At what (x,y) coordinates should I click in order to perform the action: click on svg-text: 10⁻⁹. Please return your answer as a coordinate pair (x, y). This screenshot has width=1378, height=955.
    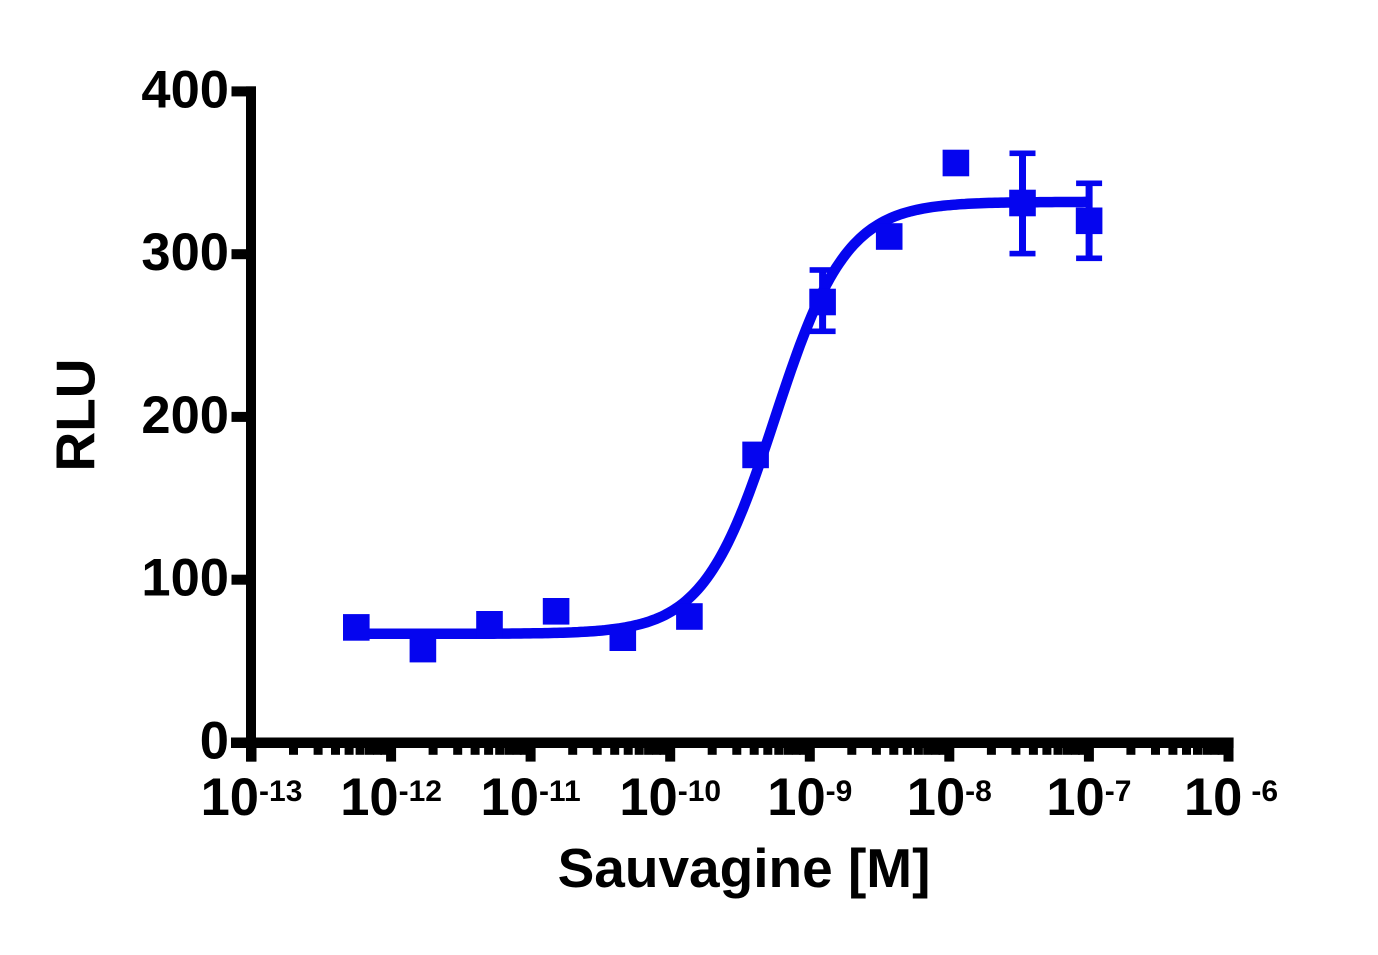
    Looking at the image, I should click on (809, 797).